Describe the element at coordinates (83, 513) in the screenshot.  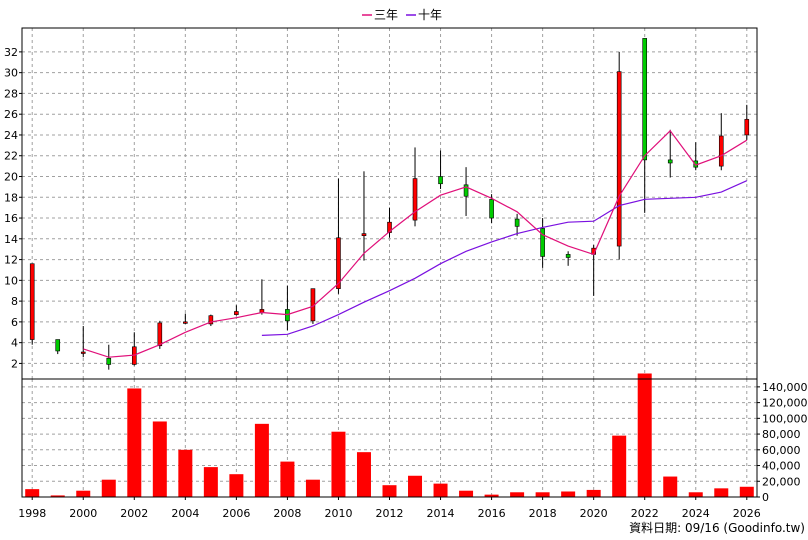
I see `x-tick-label-2000: 2000` at that location.